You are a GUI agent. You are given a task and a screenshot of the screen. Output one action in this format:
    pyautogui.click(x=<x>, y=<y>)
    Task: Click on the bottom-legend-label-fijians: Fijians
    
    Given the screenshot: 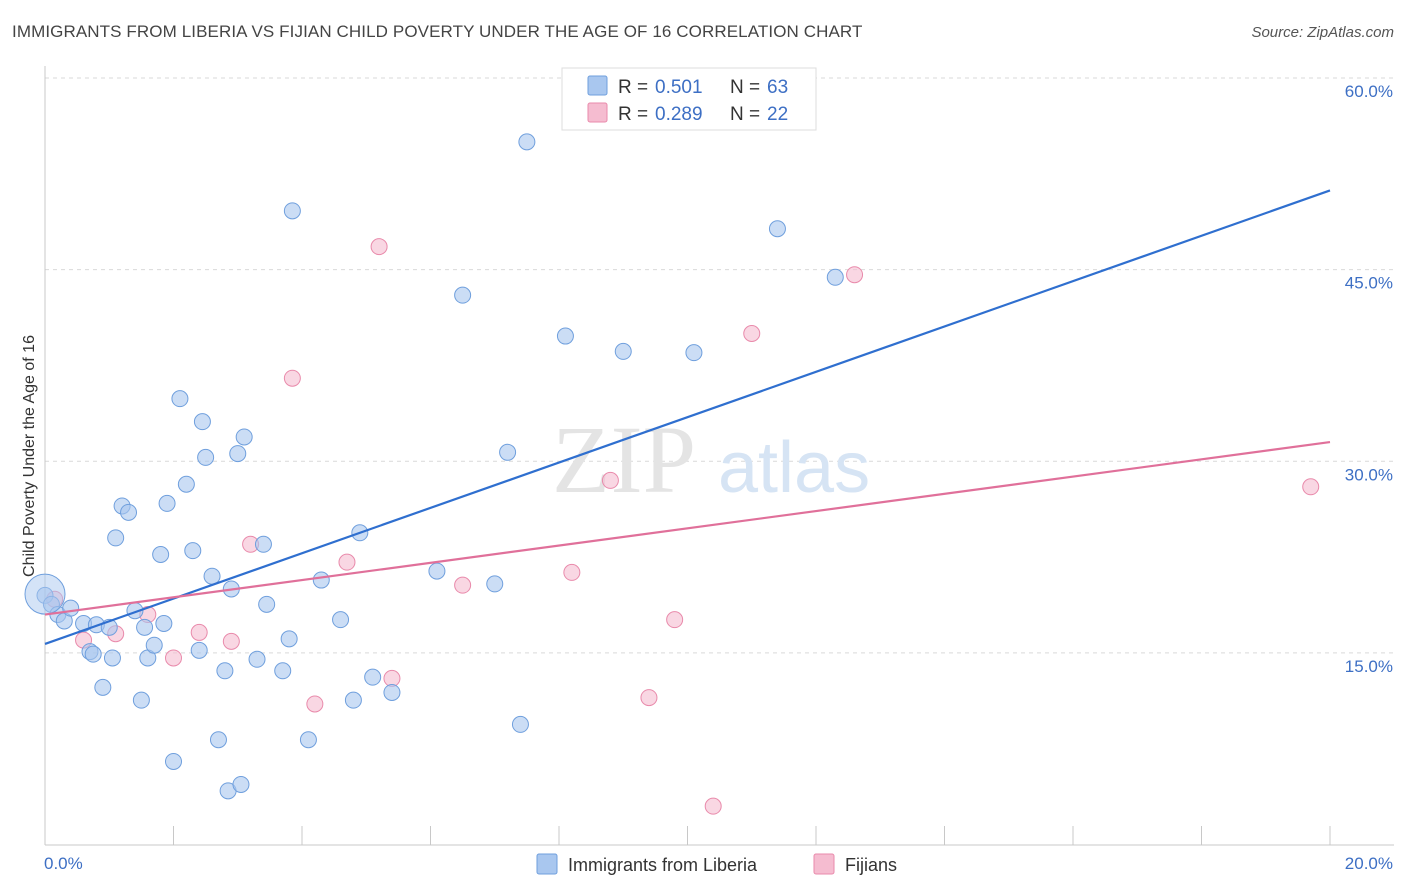 What is the action you would take?
    pyautogui.click(x=871, y=865)
    